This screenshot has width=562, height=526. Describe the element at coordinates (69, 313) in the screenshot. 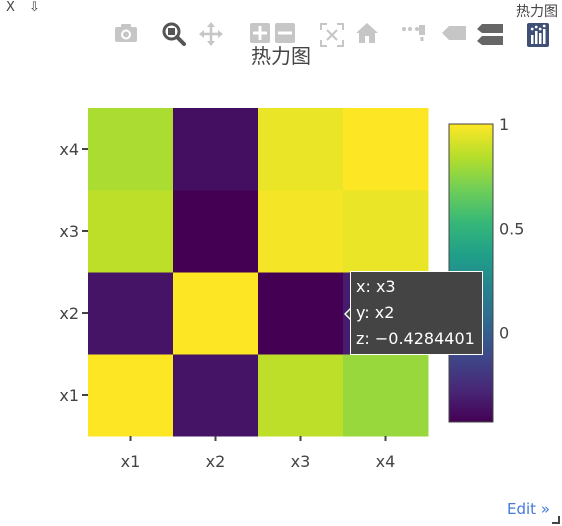

I see `y-tick-label: x2` at that location.